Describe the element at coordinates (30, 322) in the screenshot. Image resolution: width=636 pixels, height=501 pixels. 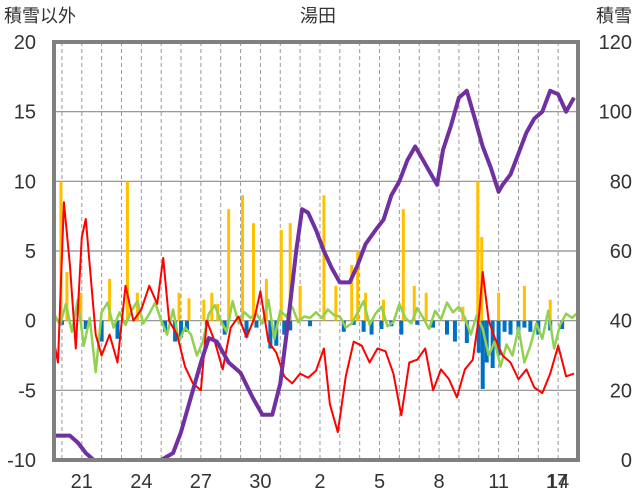
I see `left-tick-label: 0` at that location.